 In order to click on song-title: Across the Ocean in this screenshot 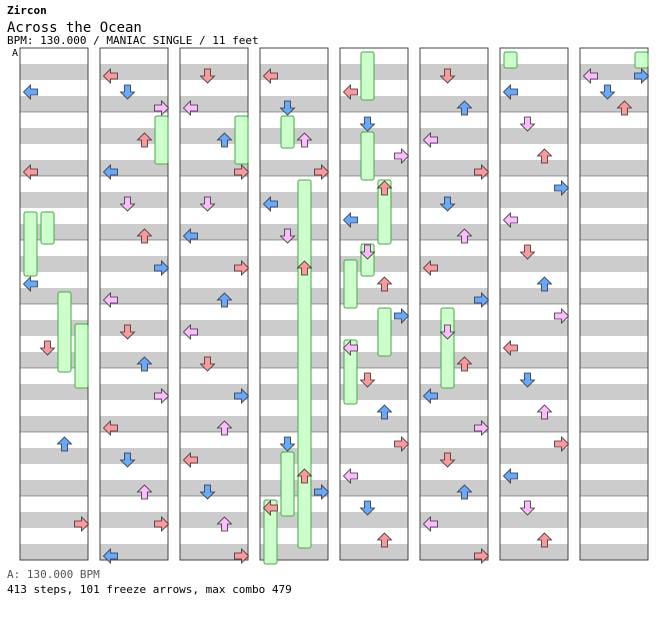, I will do `click(74, 28)`.